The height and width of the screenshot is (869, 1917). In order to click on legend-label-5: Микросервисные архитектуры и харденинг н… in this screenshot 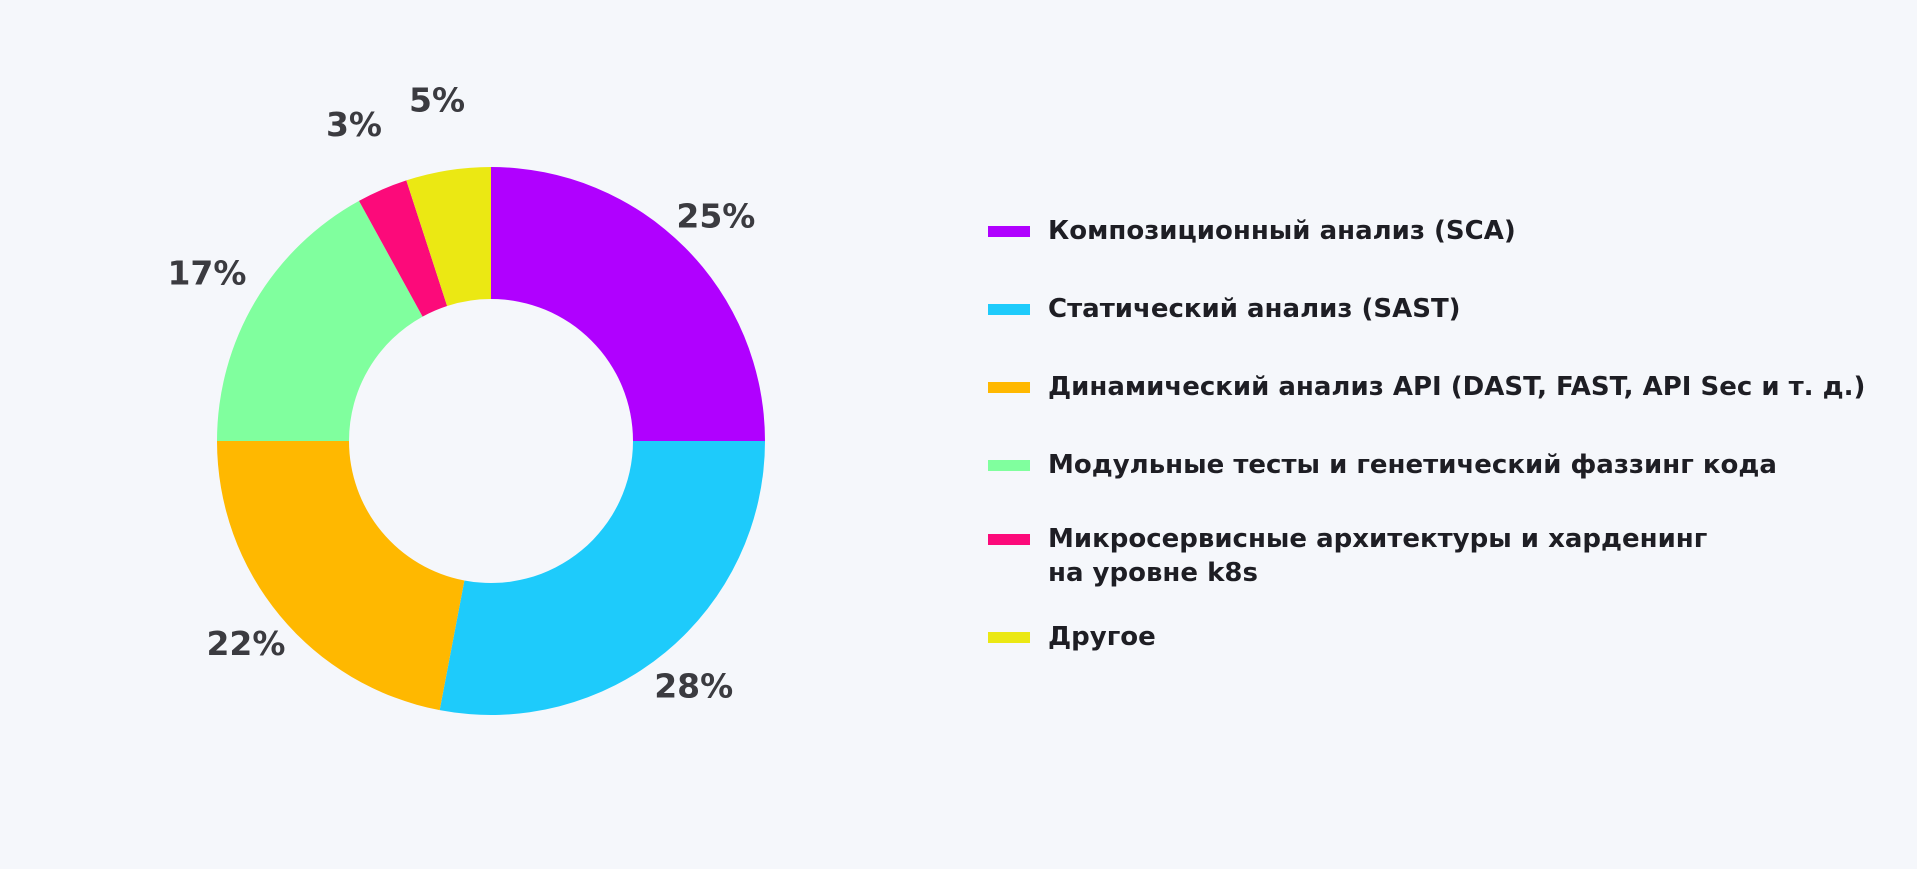, I will do `click(1378, 556)`.